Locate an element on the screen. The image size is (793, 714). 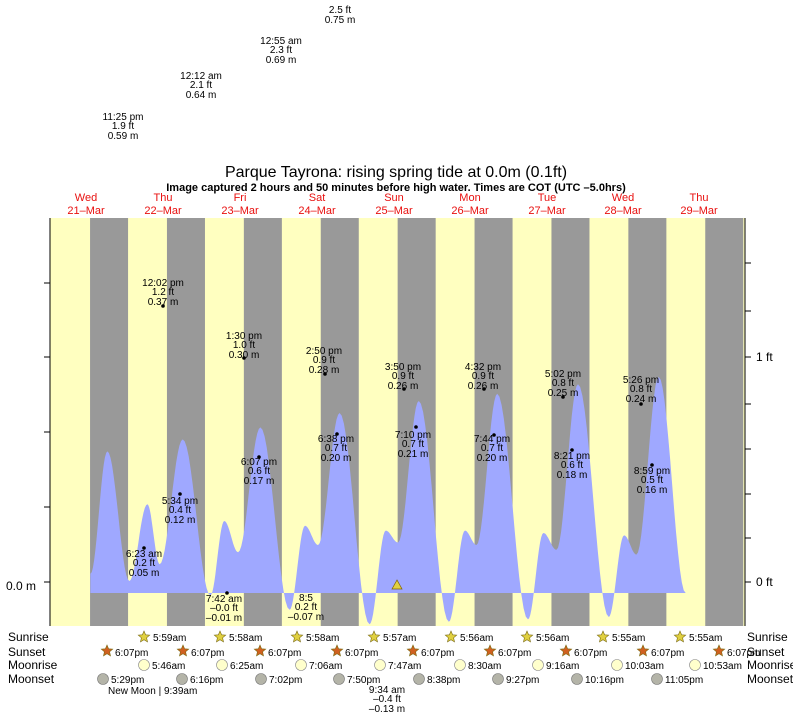
sunrise-item: 5:57am is located at coordinates (391, 637).